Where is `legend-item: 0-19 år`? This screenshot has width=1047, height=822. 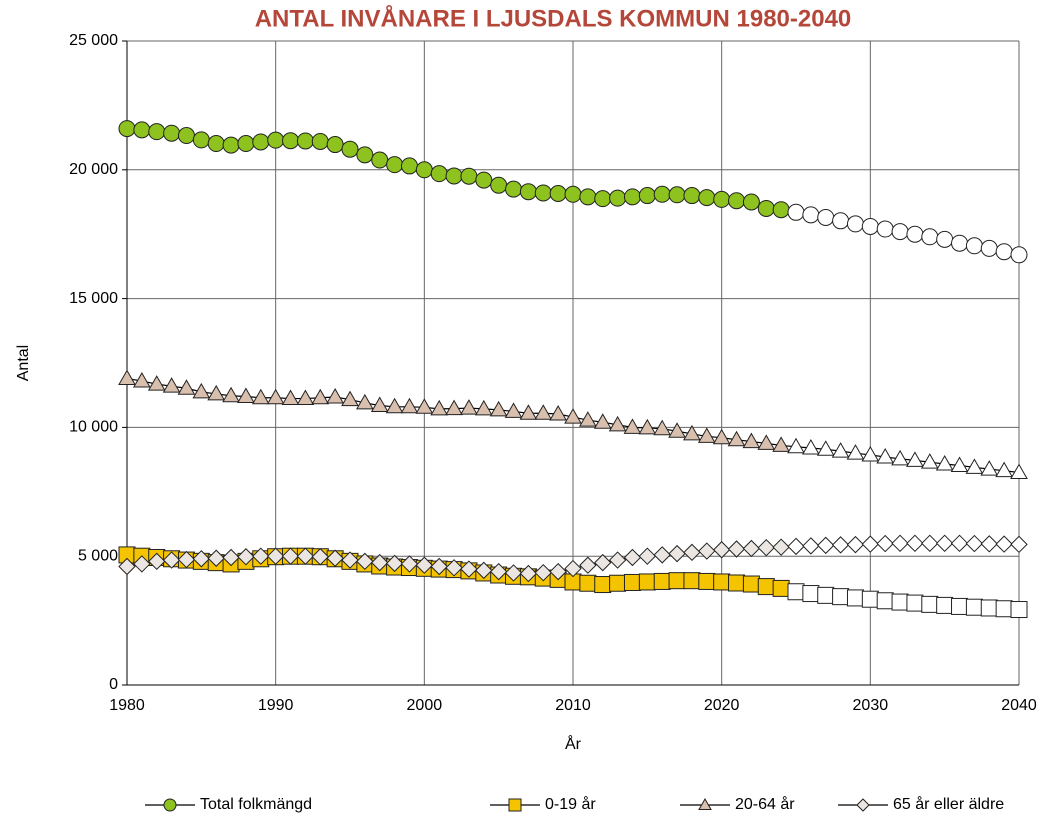 legend-item: 0-19 år is located at coordinates (543, 804).